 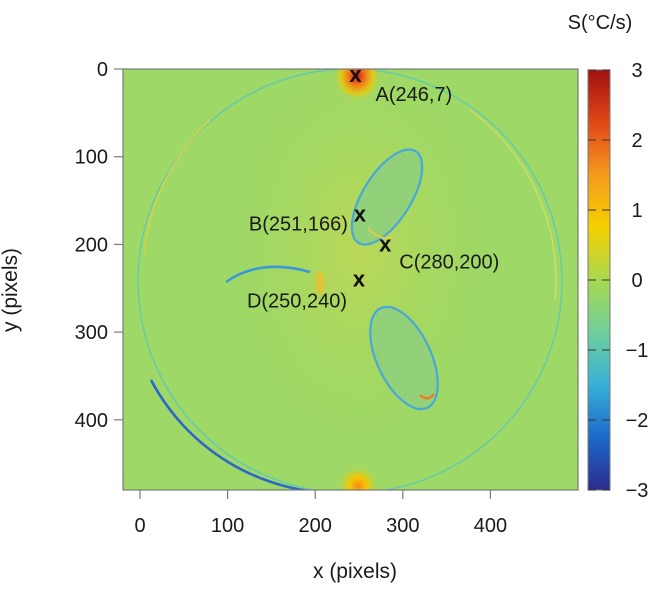 What do you see at coordinates (636, 211) in the screenshot?
I see `colorbar-tick-label: 1` at bounding box center [636, 211].